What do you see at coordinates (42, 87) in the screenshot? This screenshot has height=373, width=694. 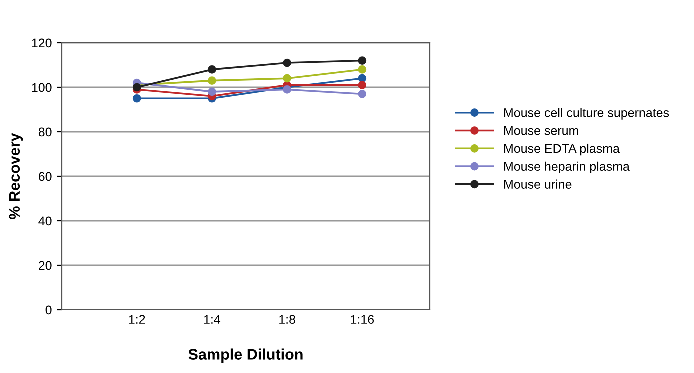 I see `y-tick-label: 100` at bounding box center [42, 87].